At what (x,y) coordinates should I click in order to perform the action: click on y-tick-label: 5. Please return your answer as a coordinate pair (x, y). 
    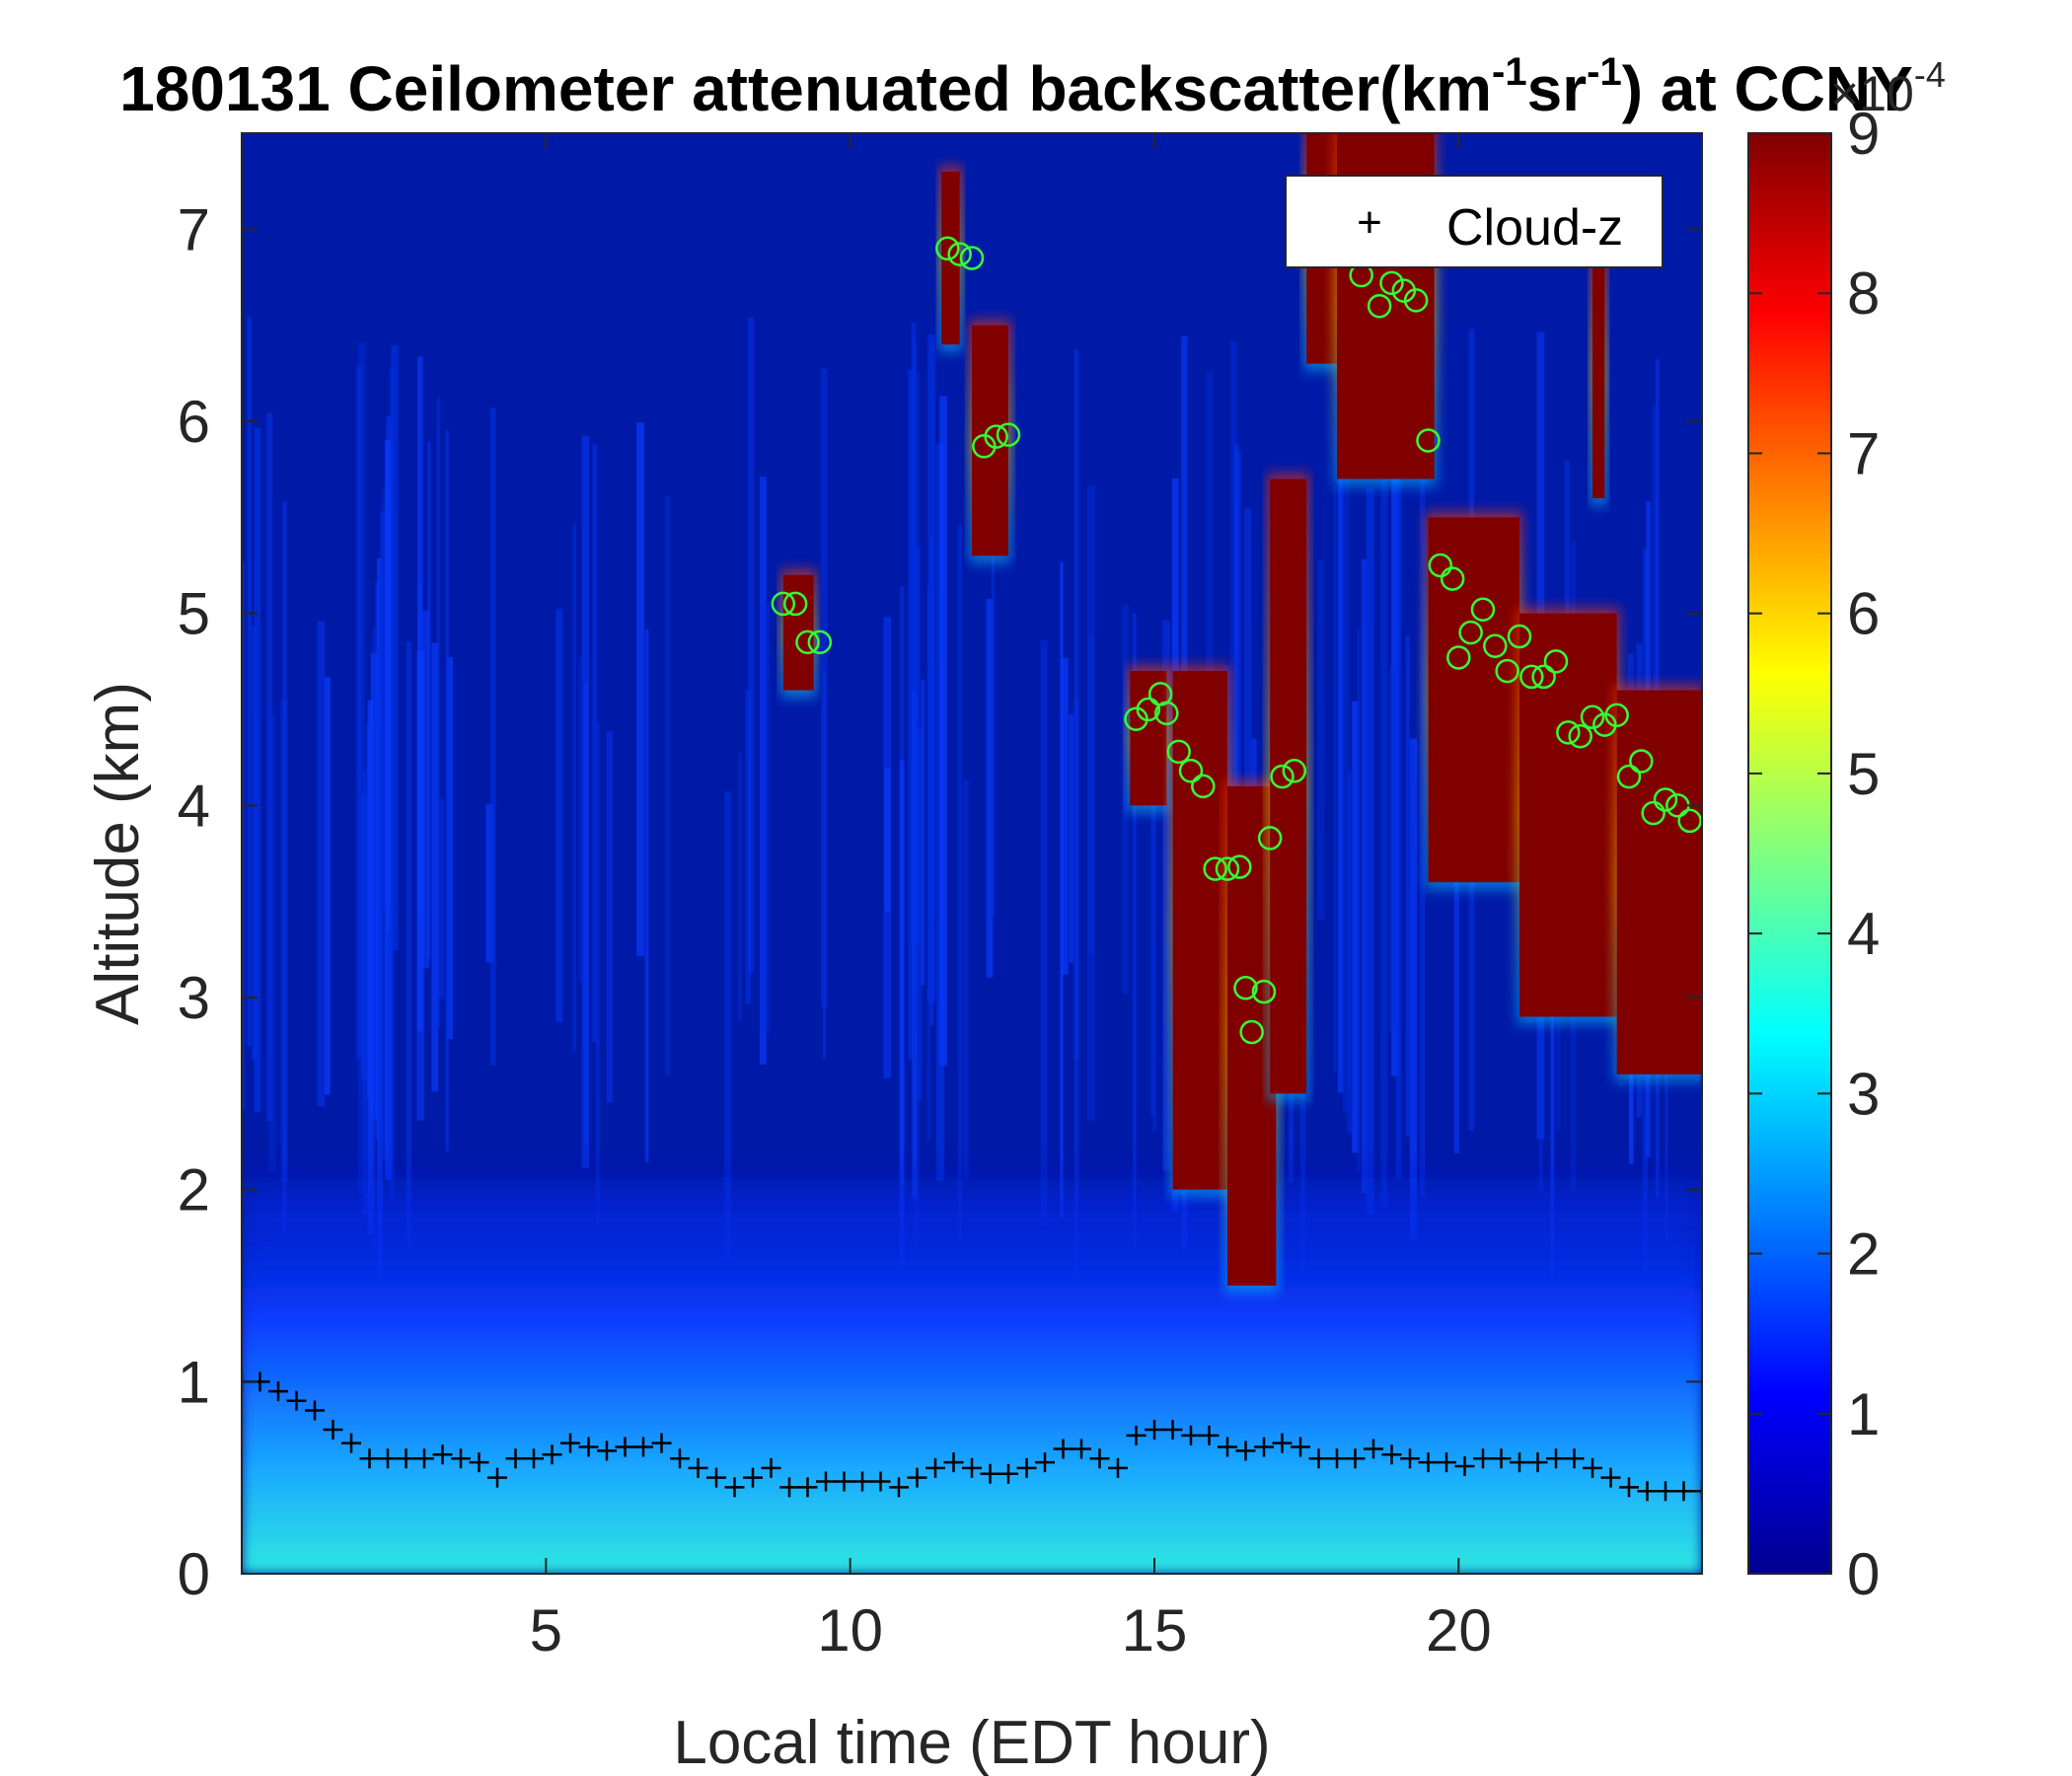
    Looking at the image, I should click on (194, 614).